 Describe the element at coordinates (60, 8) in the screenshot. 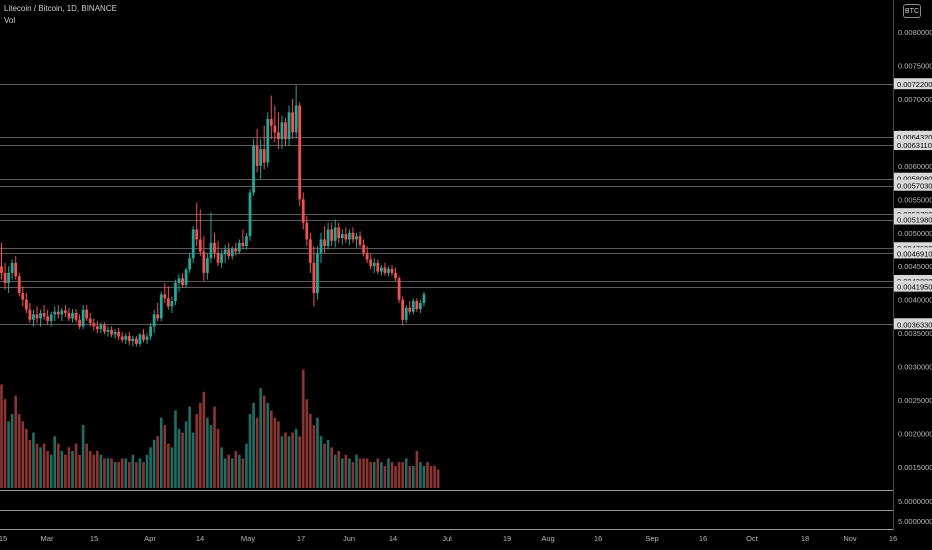

I see `symbol-title: Litecoin / Bitcoin, 1D, BINANCE` at that location.